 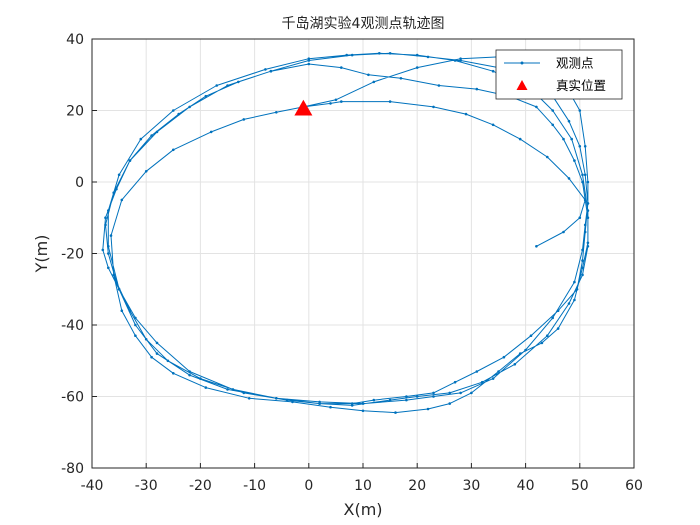 I want to click on legend-marker-observed, so click(x=522, y=63).